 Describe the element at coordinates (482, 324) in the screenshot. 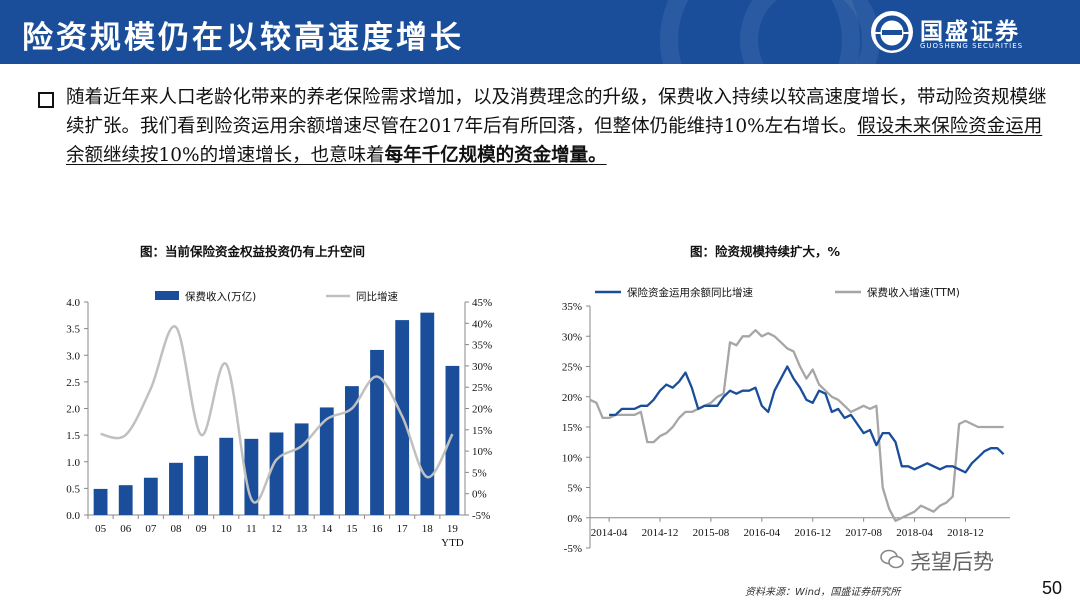

I see `right-tick-label: 40%` at that location.